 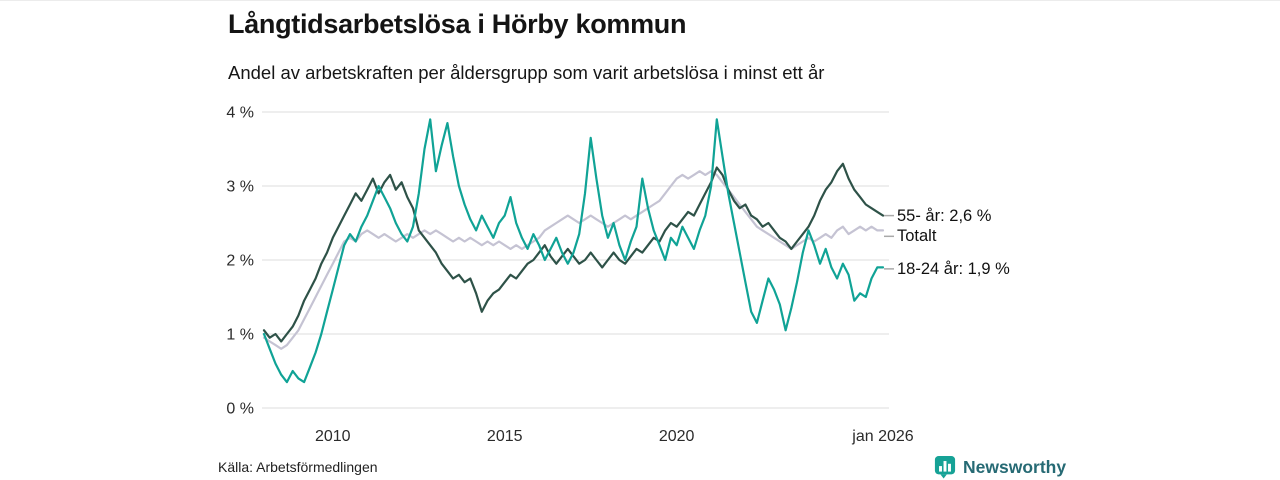 I want to click on series-end-label-18-24: 18-24 år: 1,9 %, so click(x=953, y=268).